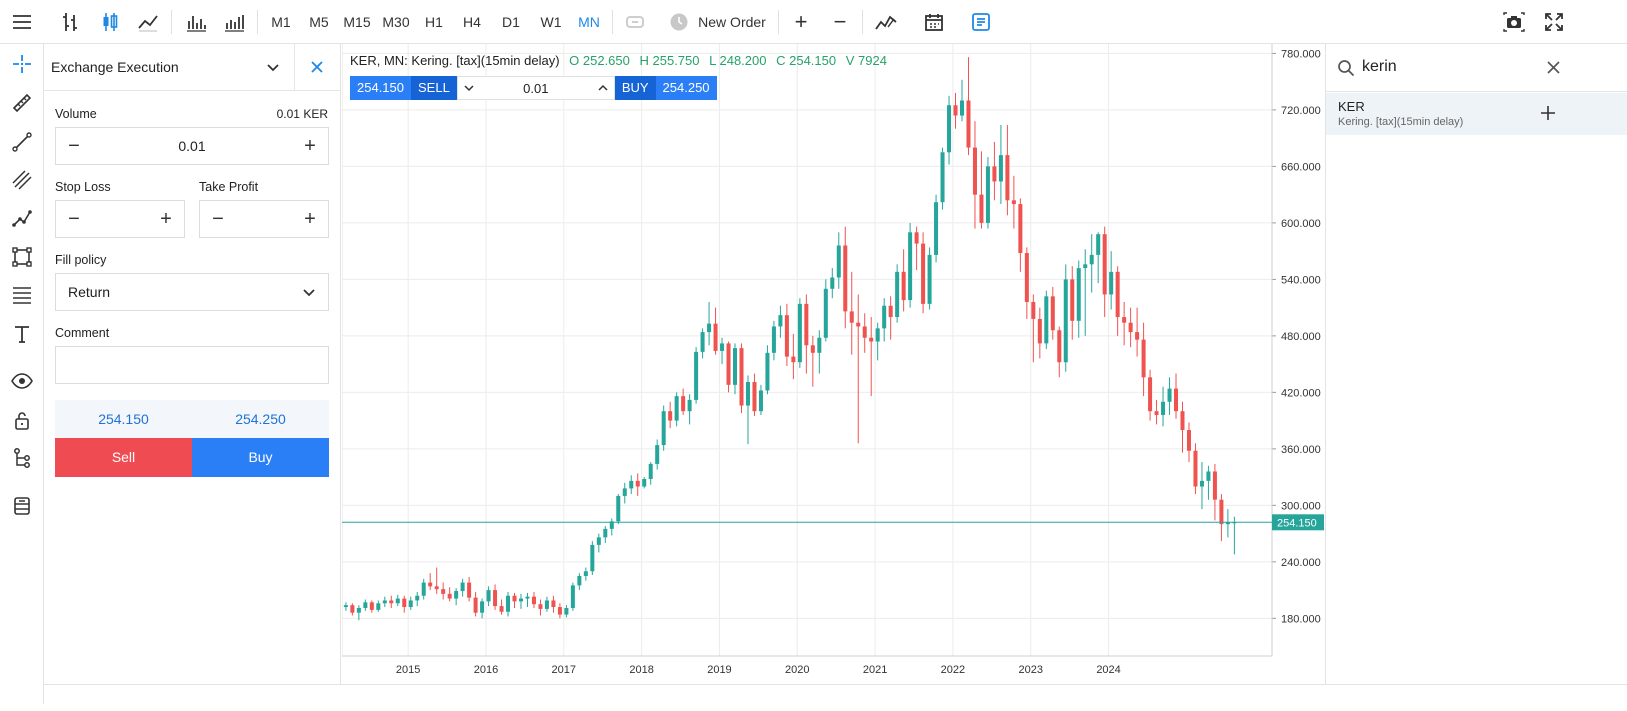 Image resolution: width=1627 pixels, height=711 pixels. I want to click on trade-bar-lot-input: 0.01, so click(536, 88).